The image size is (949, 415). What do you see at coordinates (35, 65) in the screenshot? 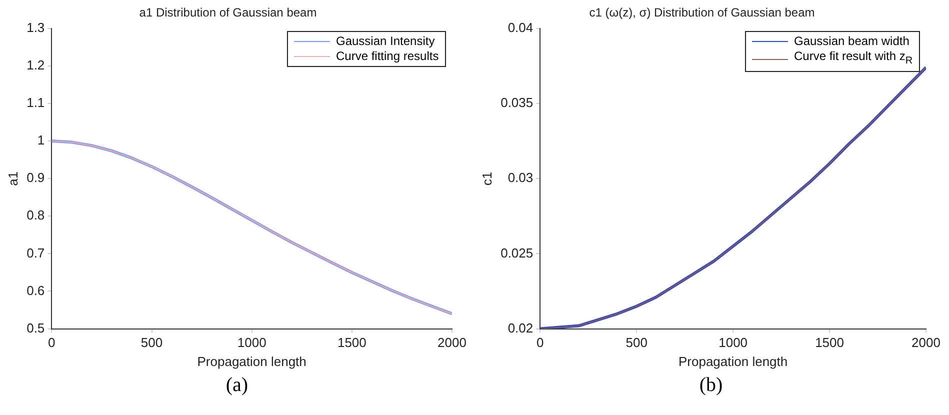
I see `y-tick-label: 1.2` at bounding box center [35, 65].